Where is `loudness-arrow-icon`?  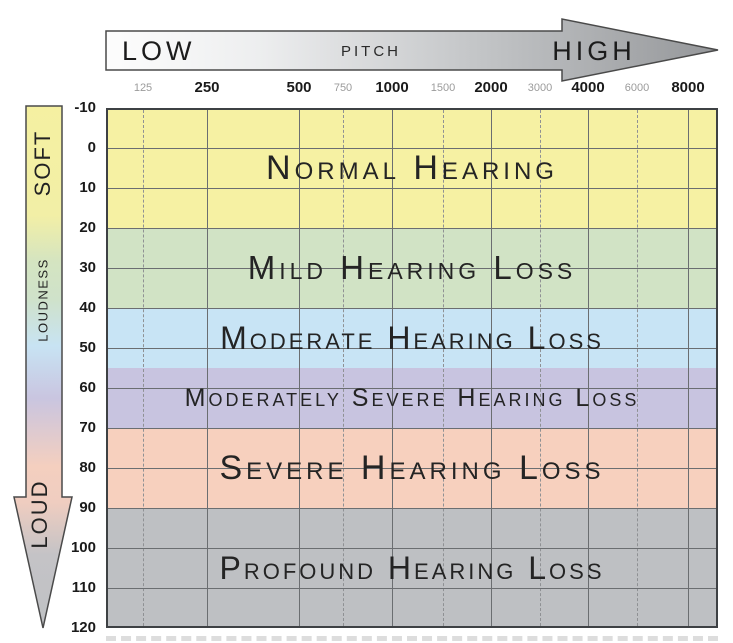
loudness-arrow-icon is located at coordinates (43, 367).